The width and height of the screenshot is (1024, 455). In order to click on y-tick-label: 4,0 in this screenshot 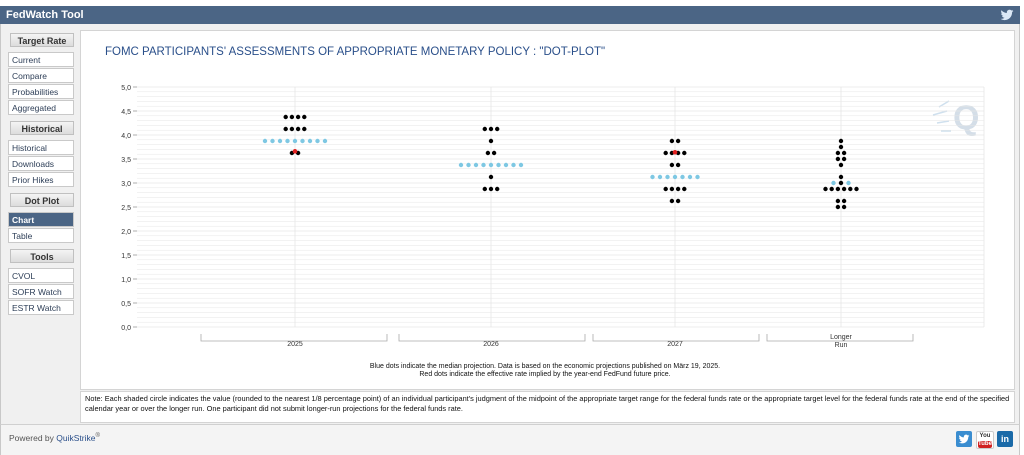, I will do `click(126, 136)`.